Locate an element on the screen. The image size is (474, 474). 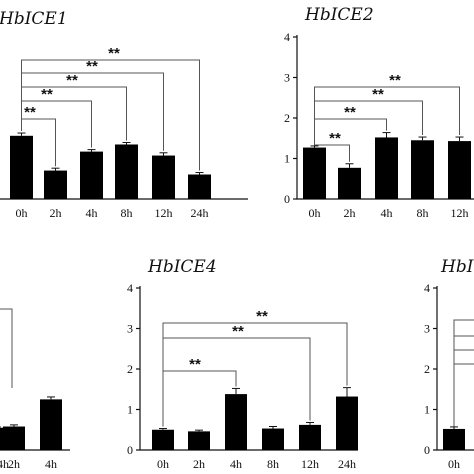
panel-hbice4-brackets: ** ** ** is located at coordinates (255, 367).